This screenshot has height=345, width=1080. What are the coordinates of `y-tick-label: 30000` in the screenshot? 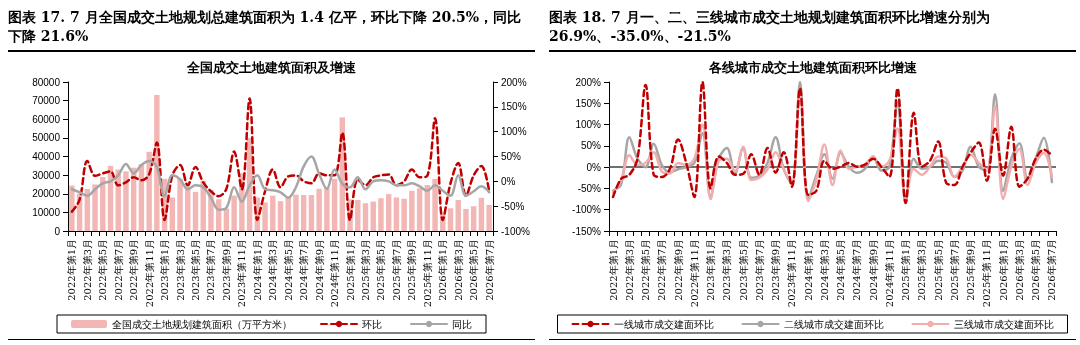 It's located at (46, 175).